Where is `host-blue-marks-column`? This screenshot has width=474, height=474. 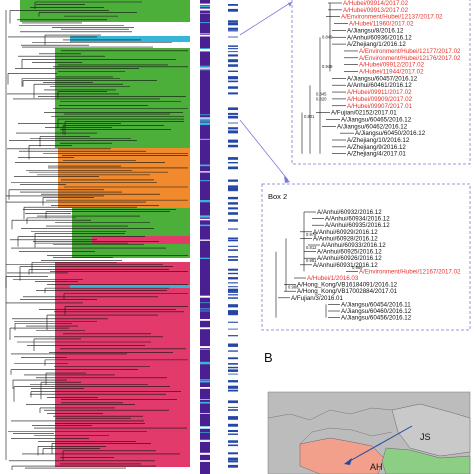
host-blue-marks-column is located at coordinates (233, 236).